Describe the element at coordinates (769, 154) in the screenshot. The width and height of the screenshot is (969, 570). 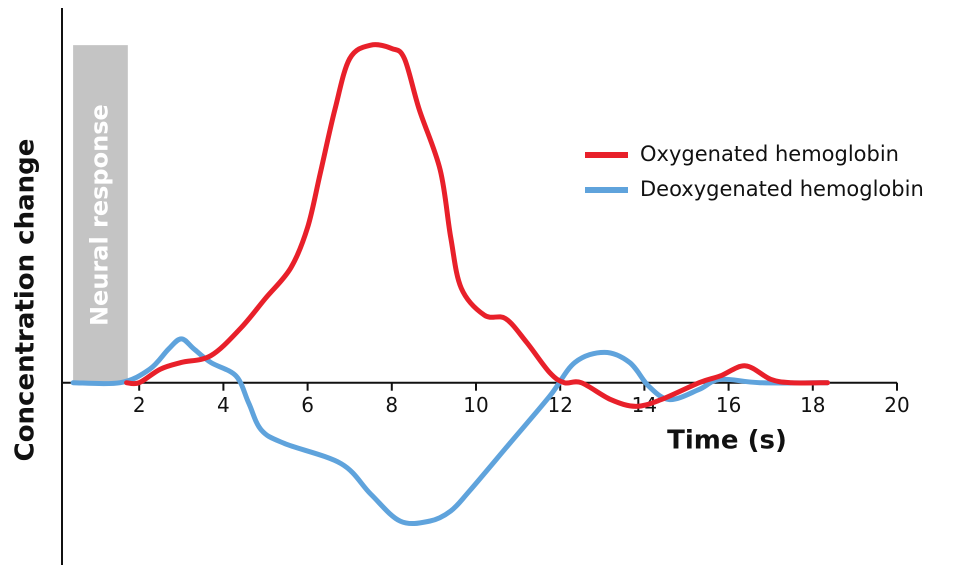
I see `legend-label: Oxygenated hemoglobin` at that location.